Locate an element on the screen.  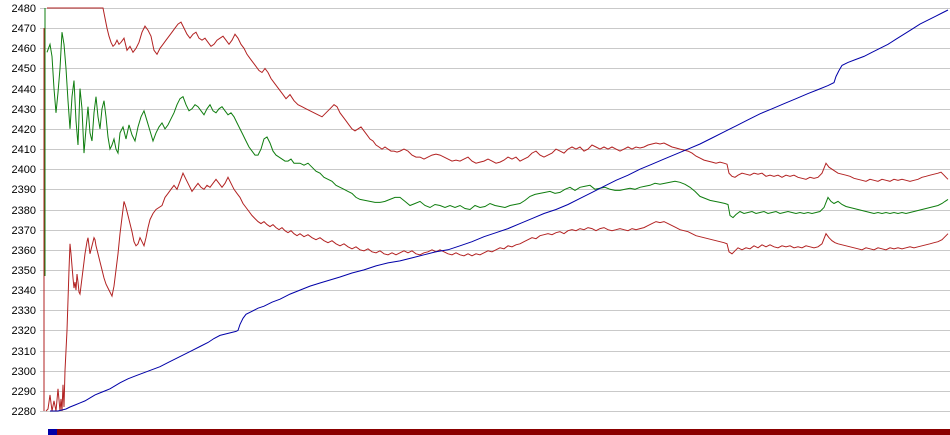
y-tick-label: 2330 is located at coordinates (24, 311).